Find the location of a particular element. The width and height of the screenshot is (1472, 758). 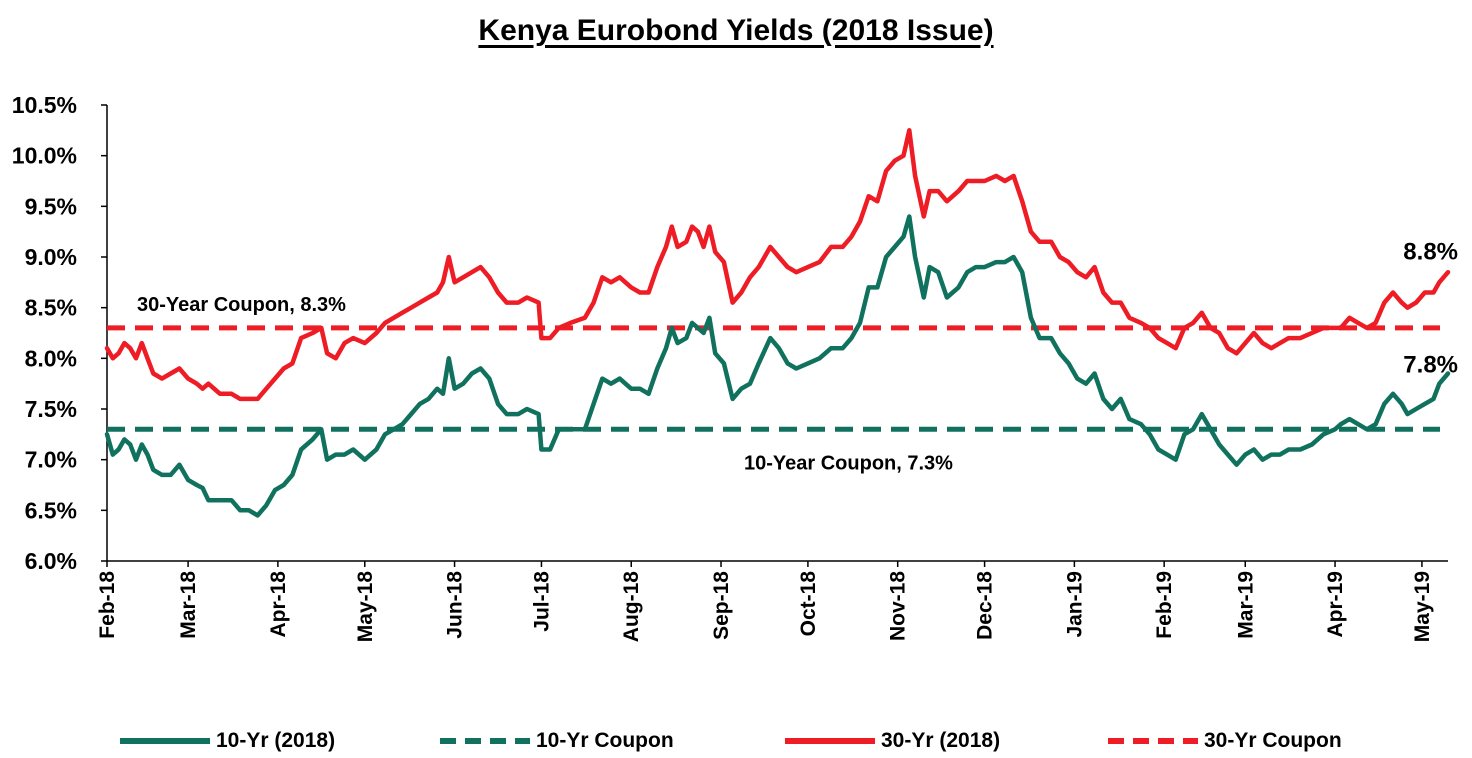

legend-swatch-10-yr-2018 is located at coordinates (165, 741).